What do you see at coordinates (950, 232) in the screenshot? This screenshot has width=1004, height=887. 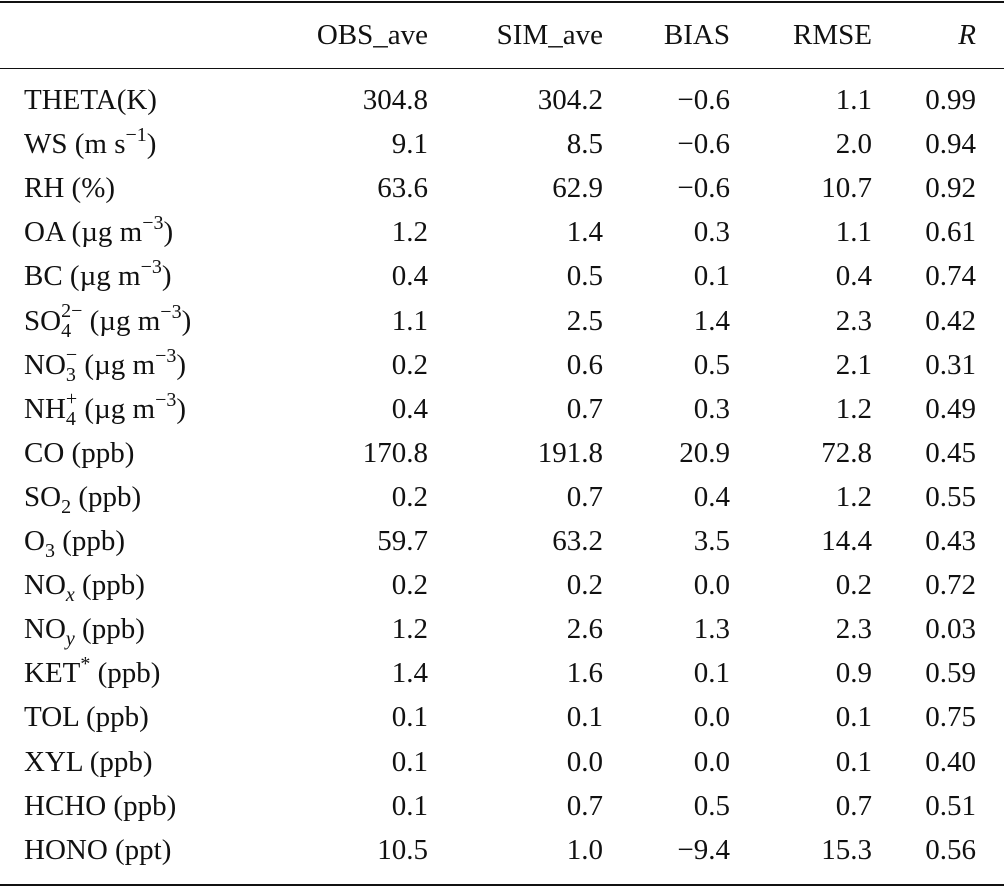 I see `cell-r: 0.61` at bounding box center [950, 232].